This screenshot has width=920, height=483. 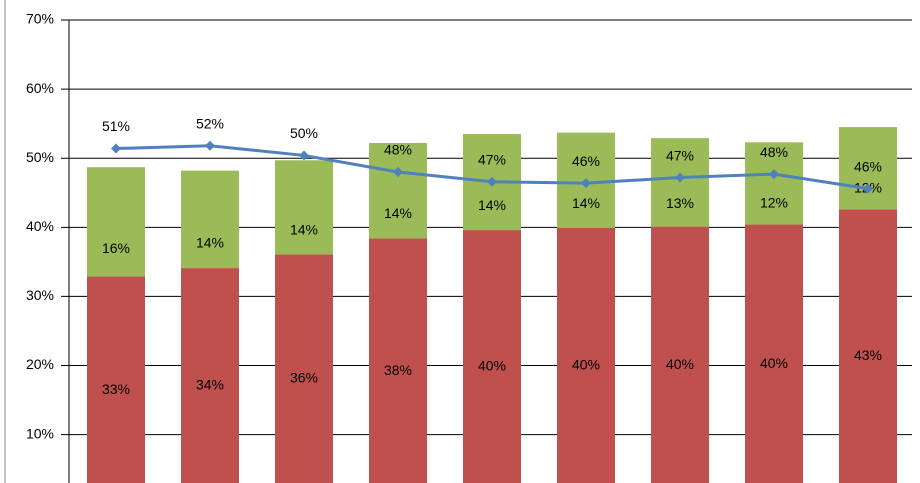 I want to click on data-label: 43%, so click(x=868, y=355).